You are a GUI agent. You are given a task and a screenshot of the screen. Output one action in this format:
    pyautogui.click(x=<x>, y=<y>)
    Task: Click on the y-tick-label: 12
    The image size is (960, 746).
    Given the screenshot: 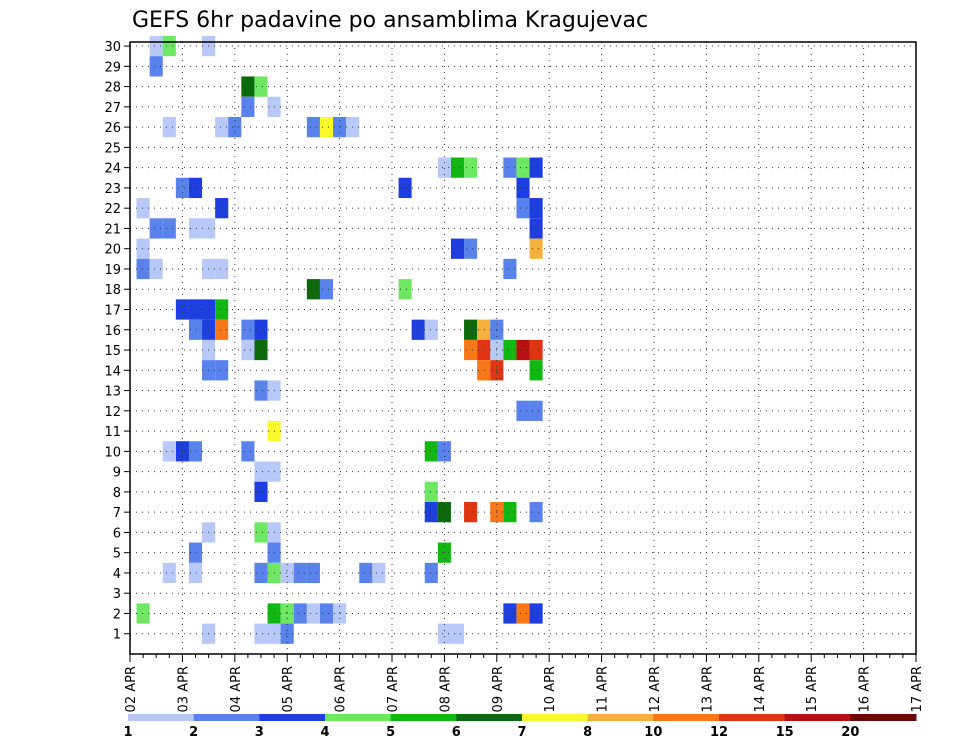 What is the action you would take?
    pyautogui.click(x=112, y=412)
    